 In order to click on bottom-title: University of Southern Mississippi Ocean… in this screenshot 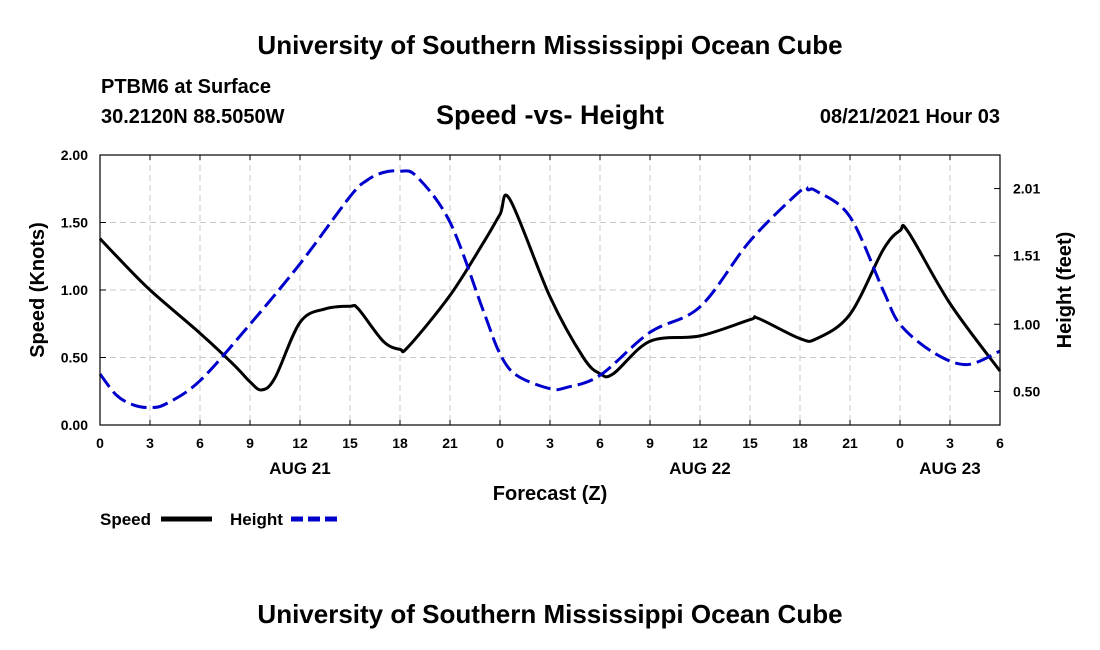, I will do `click(550, 614)`.